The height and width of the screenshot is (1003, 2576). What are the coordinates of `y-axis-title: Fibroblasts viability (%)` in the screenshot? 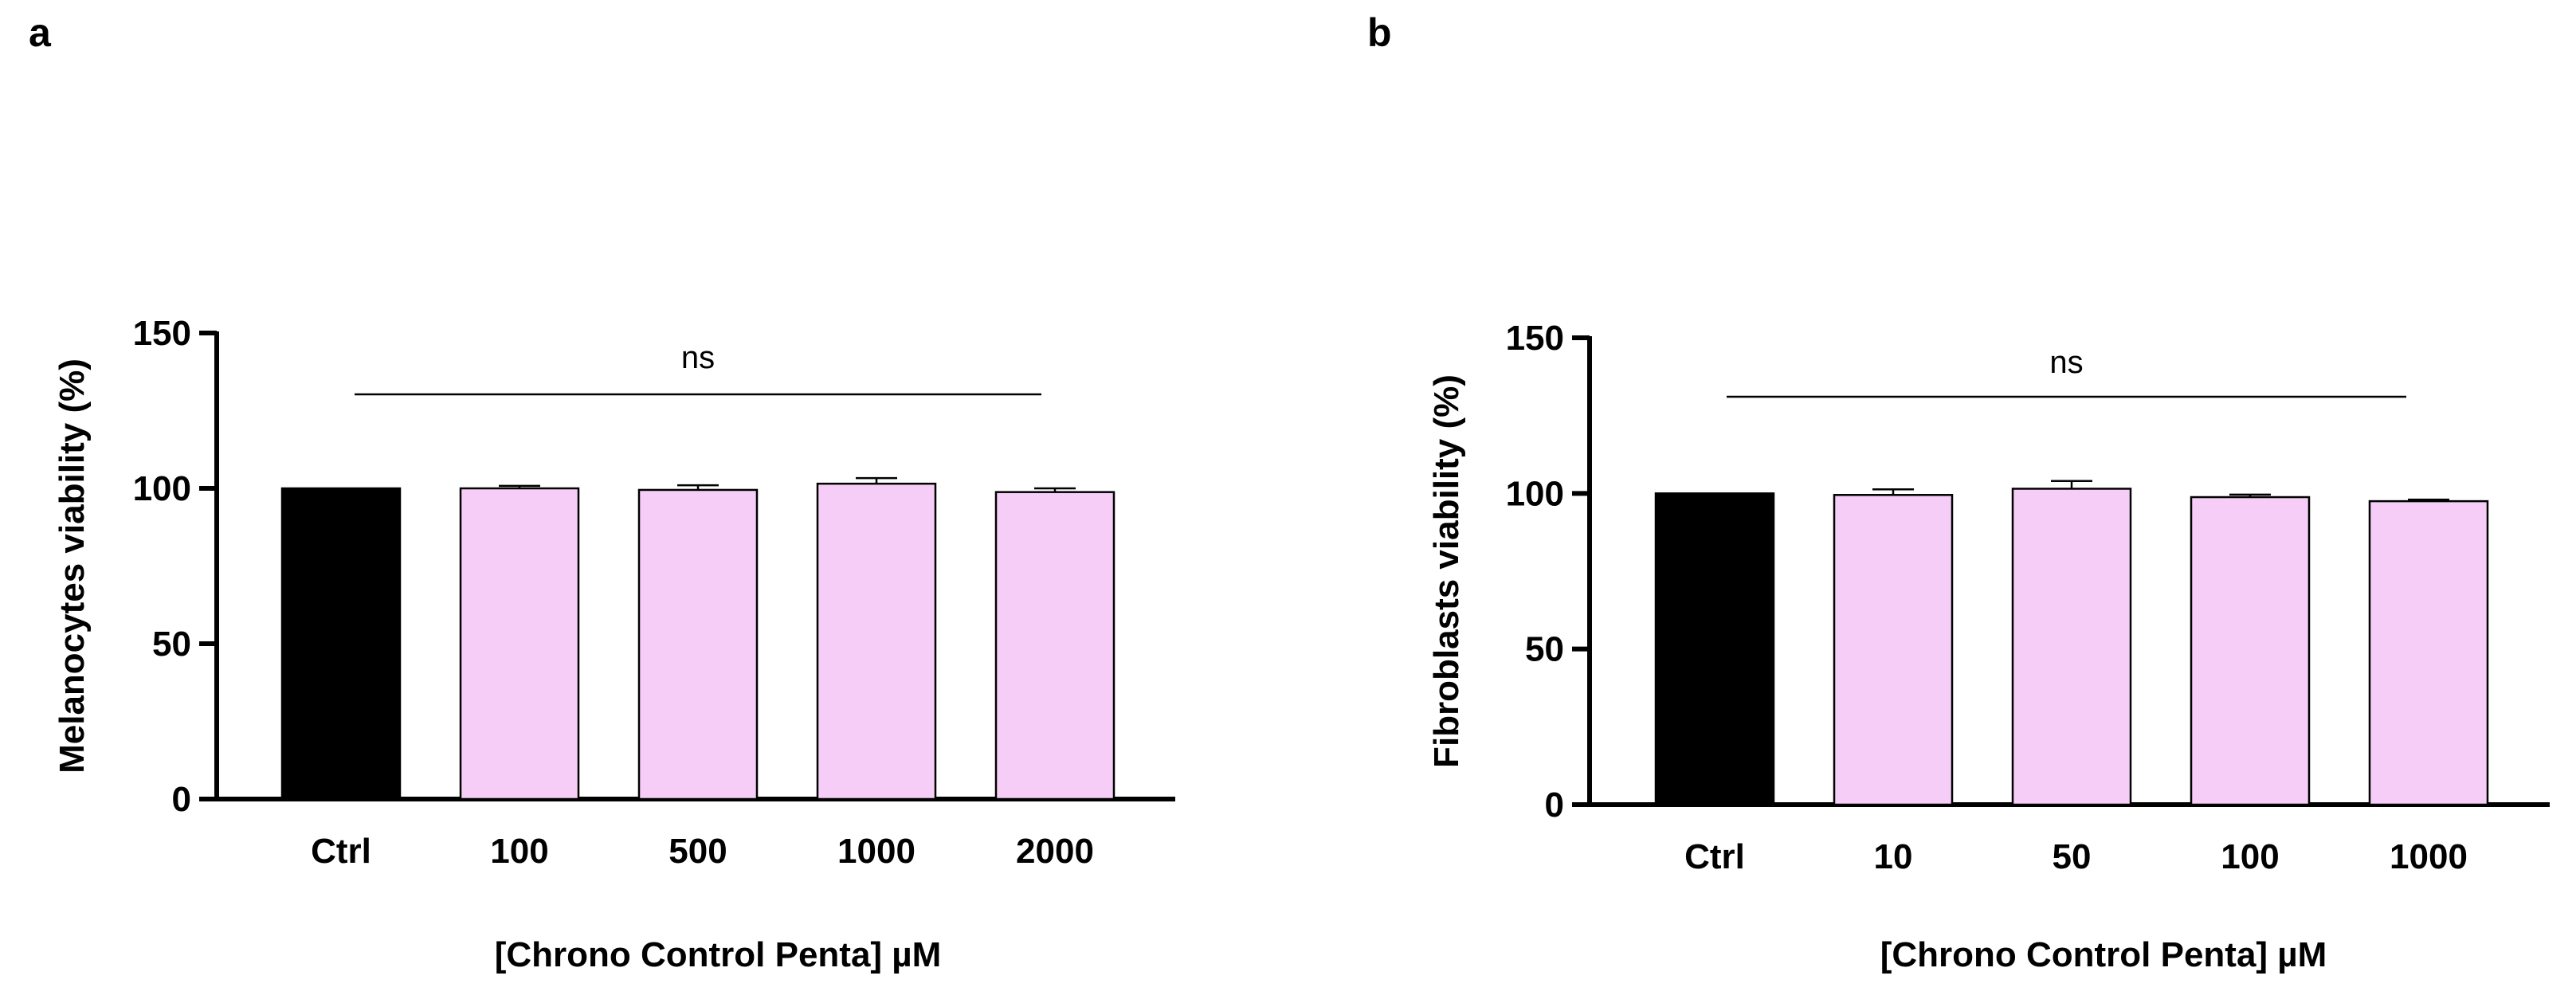 It's located at (1446, 571).